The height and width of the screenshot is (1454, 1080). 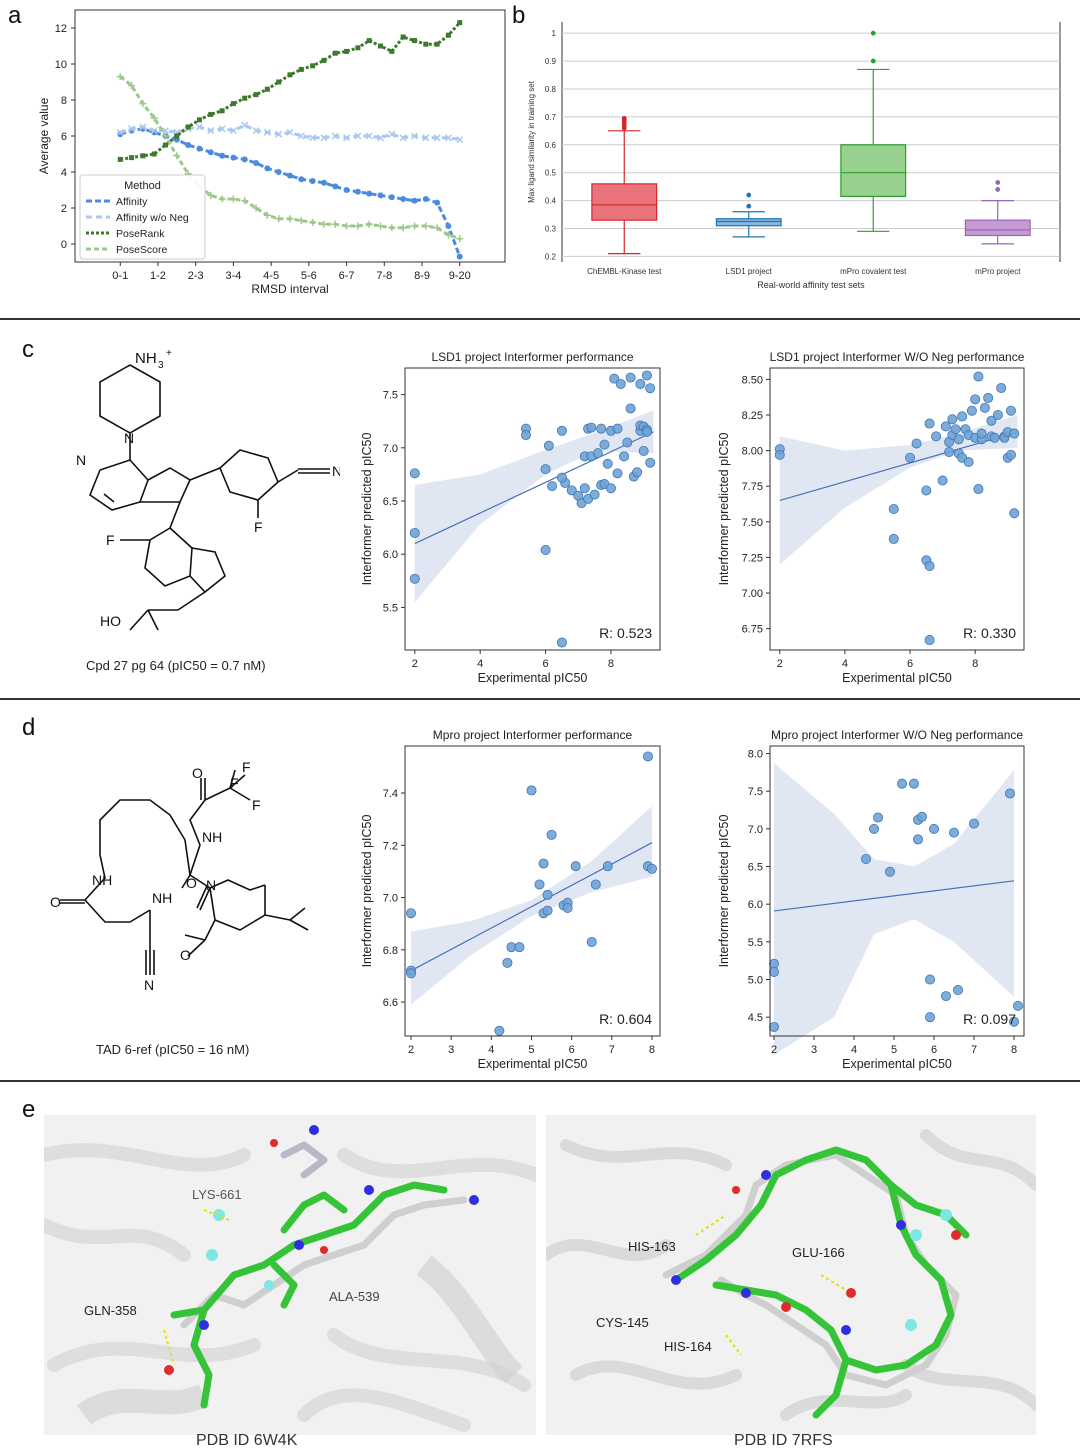 What do you see at coordinates (898, 466) in the screenshot?
I see `chart-c2-fit-line` at bounding box center [898, 466].